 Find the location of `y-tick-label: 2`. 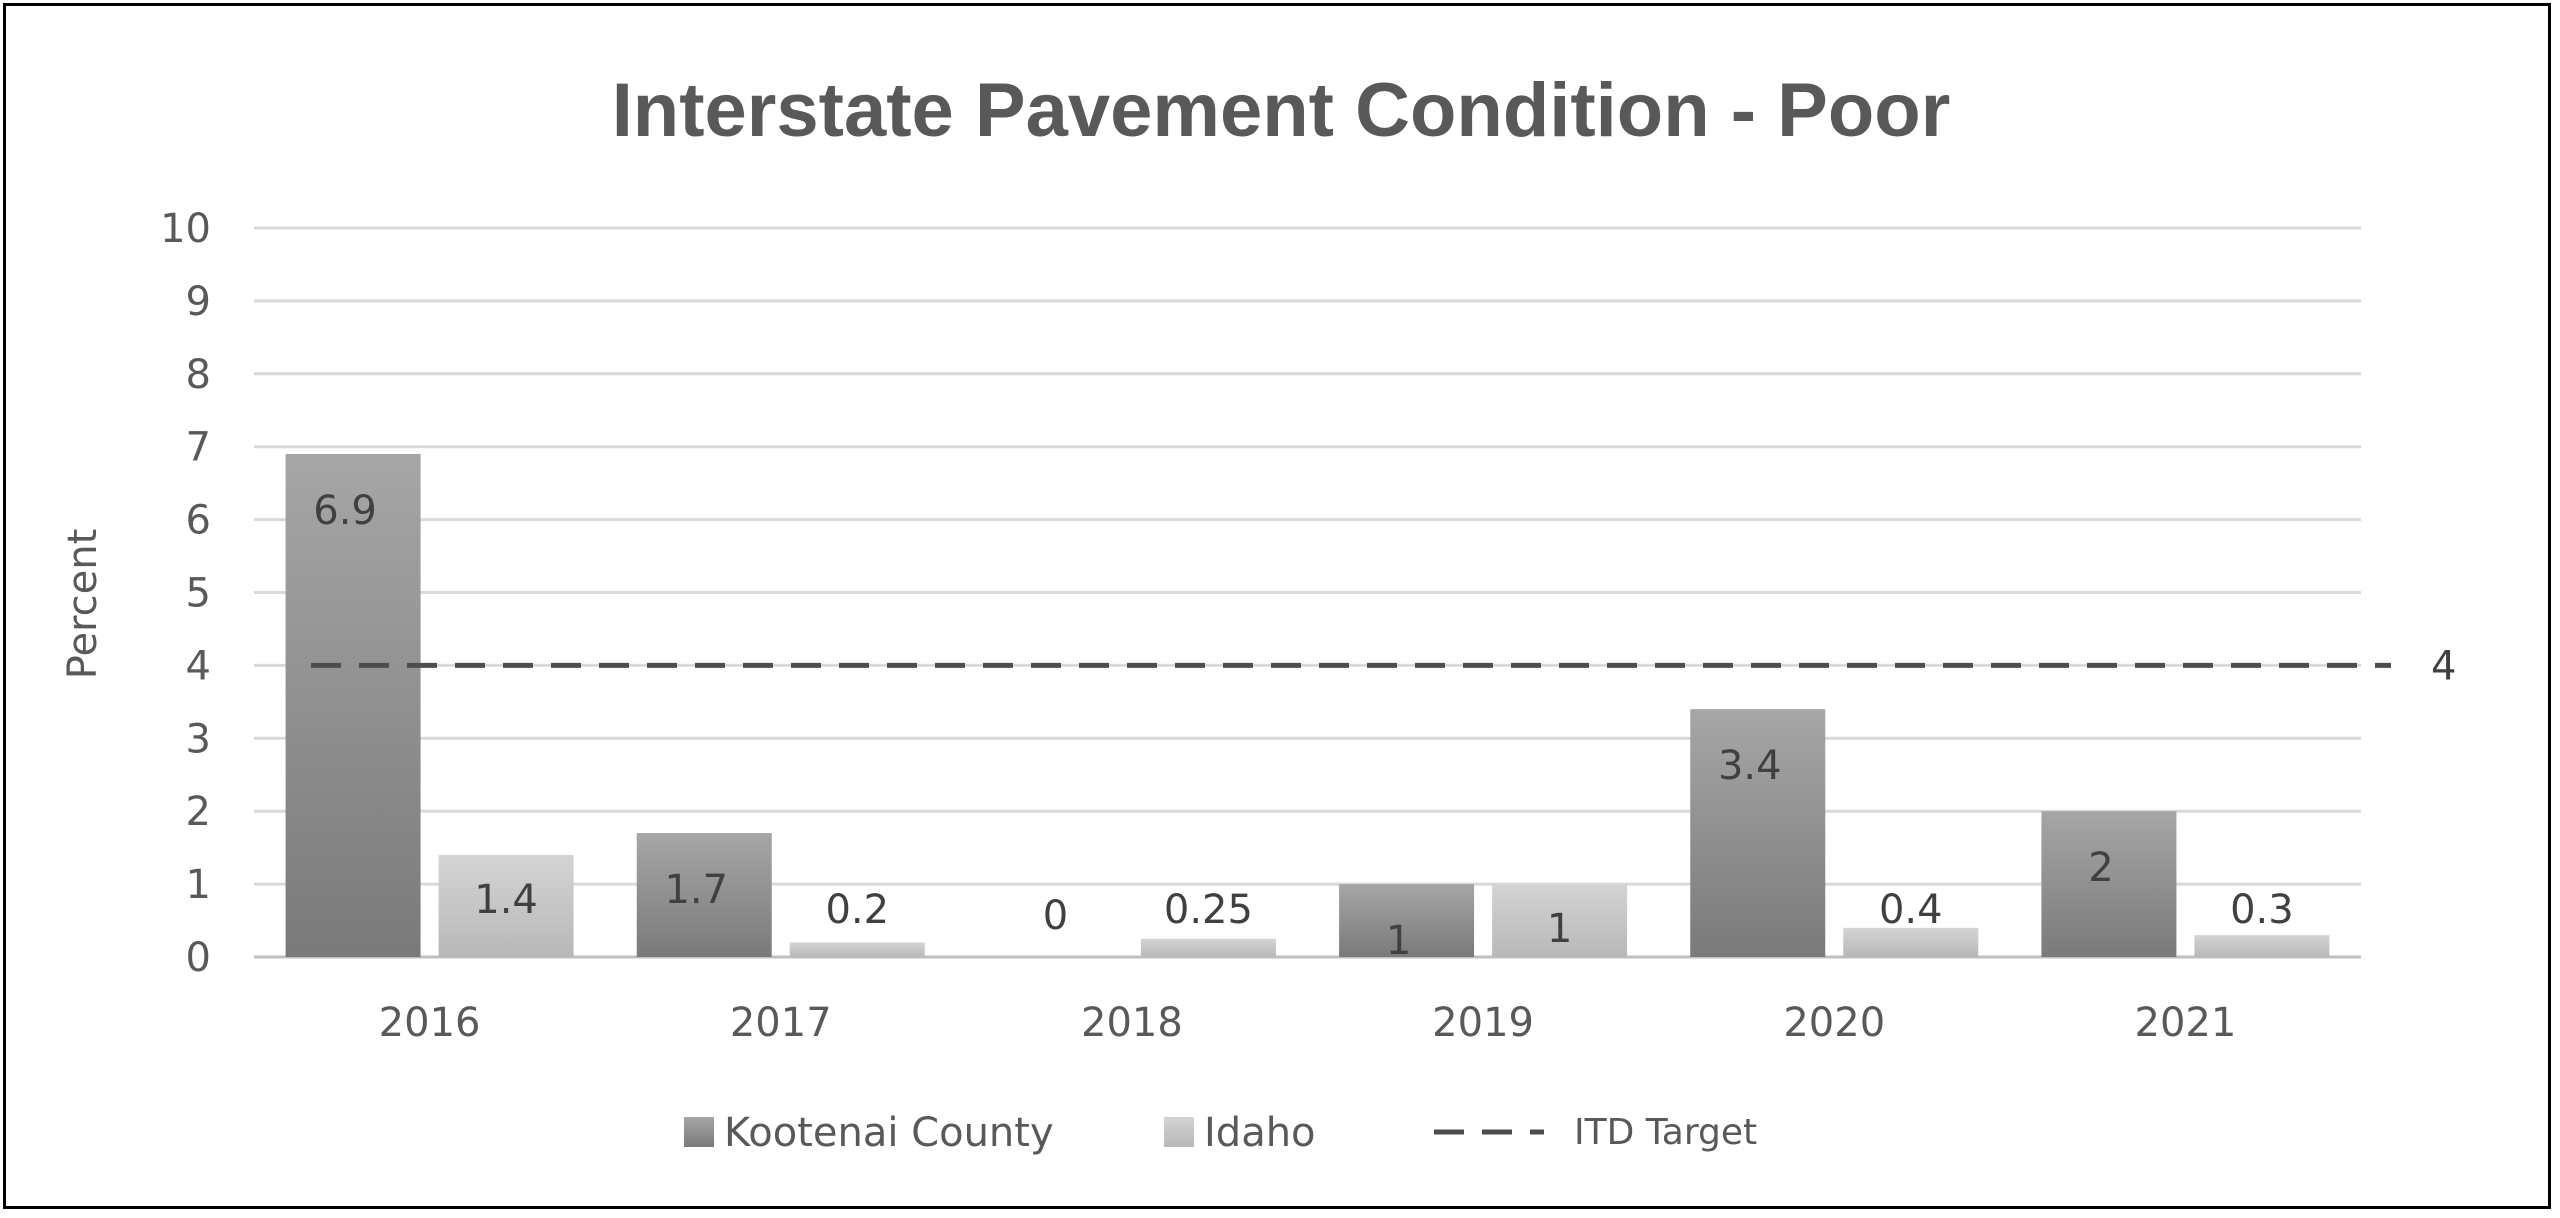

y-tick-label: 2 is located at coordinates (198, 812).